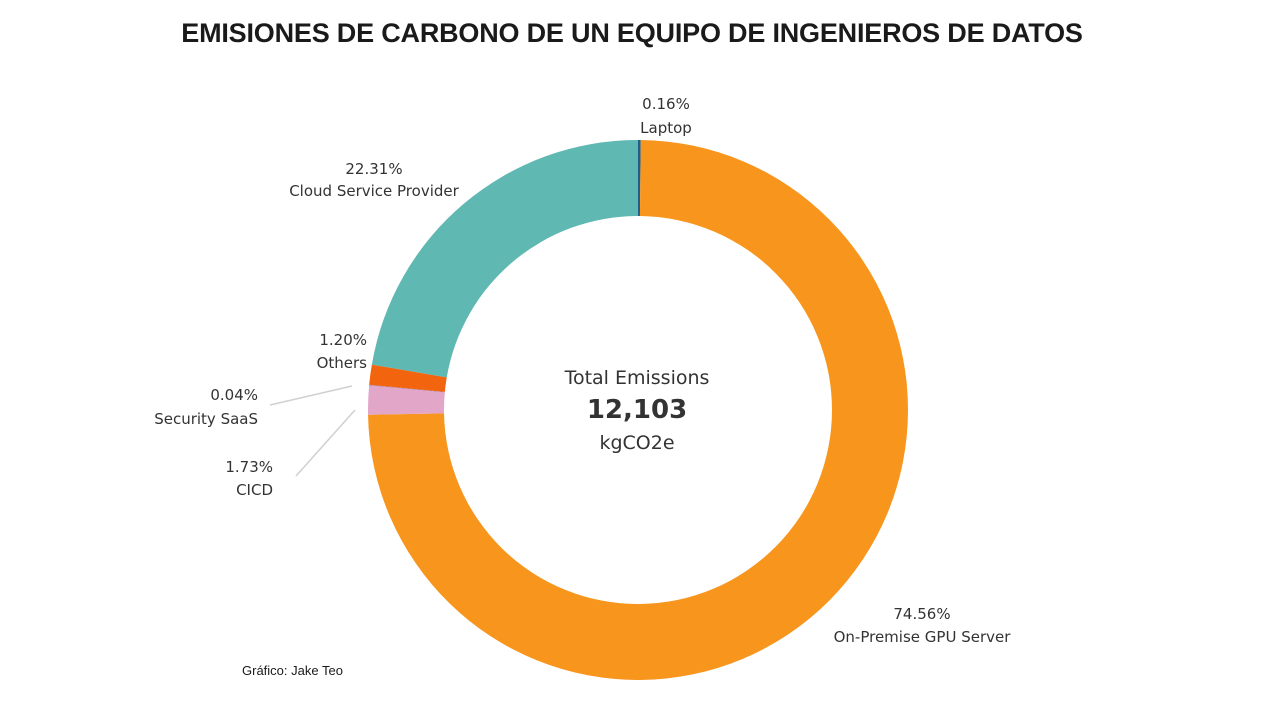  I want to click on center-total-value: 12,103, so click(637, 410).